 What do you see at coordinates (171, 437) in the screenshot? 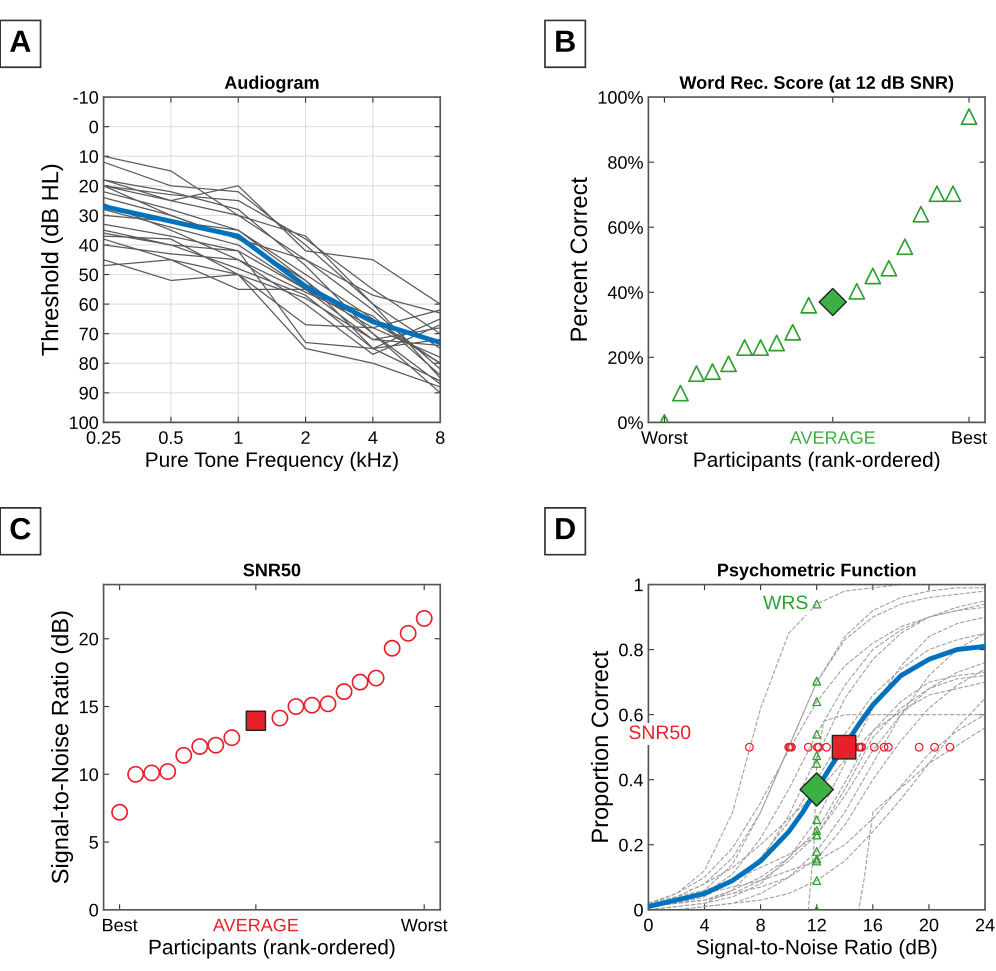
I see `x-tick-label: 0.5` at bounding box center [171, 437].